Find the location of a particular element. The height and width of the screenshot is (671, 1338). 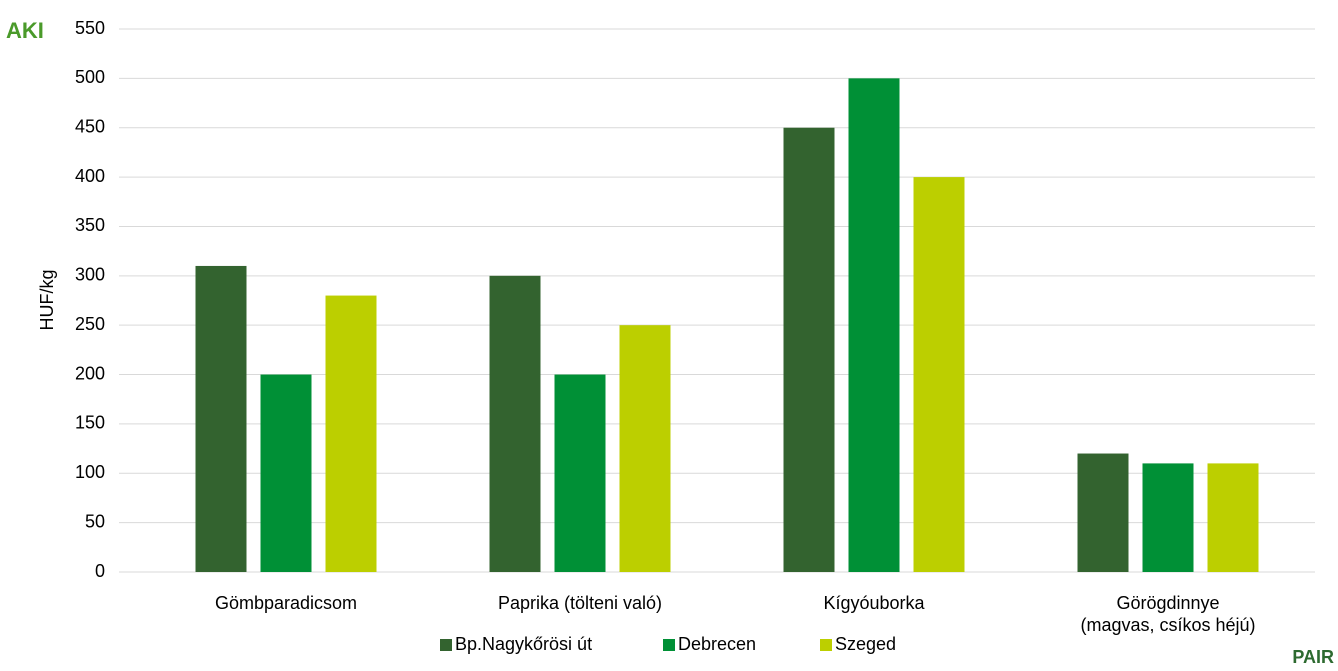

y-tick-label: 350 is located at coordinates (90, 225).